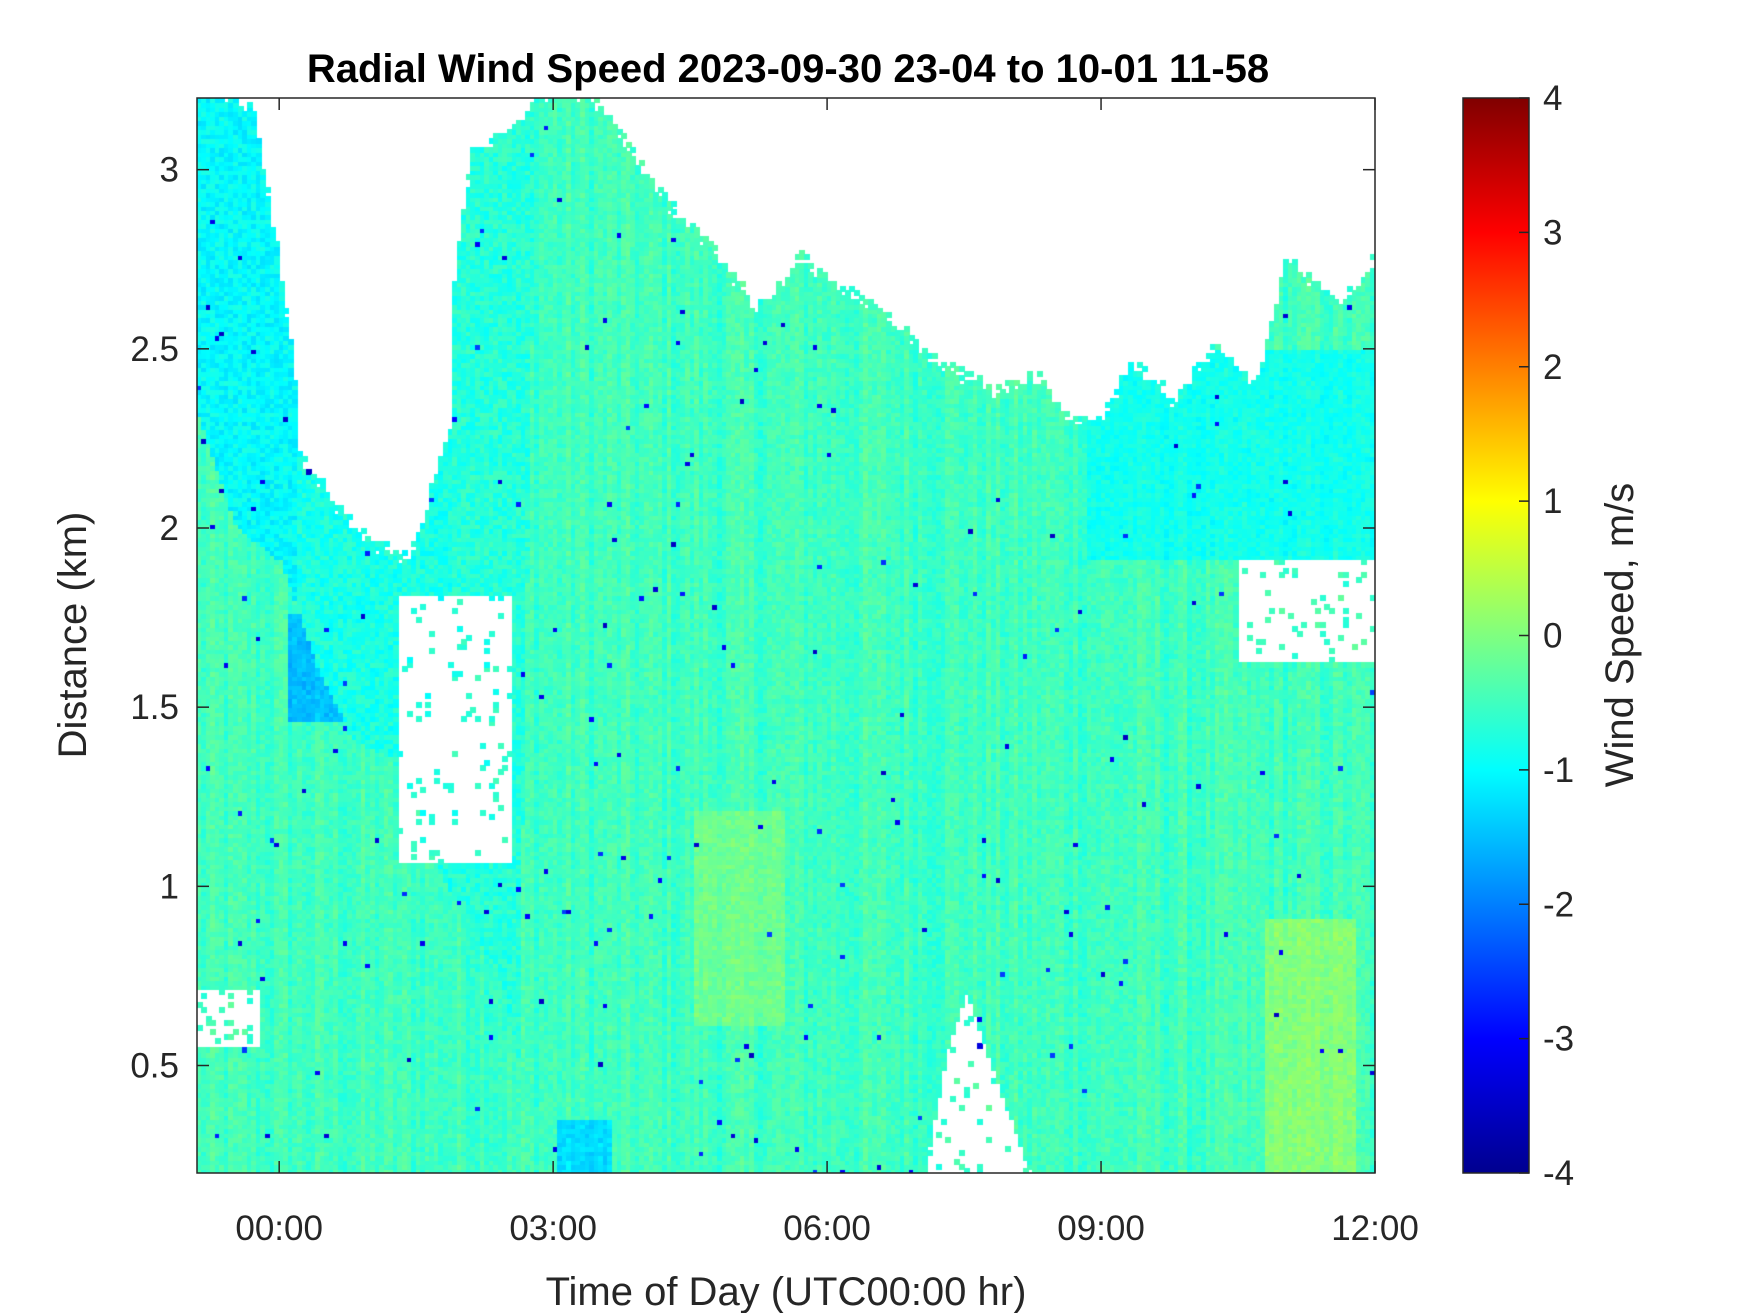  I want to click on x-tick-label: 06:00, so click(827, 1228).